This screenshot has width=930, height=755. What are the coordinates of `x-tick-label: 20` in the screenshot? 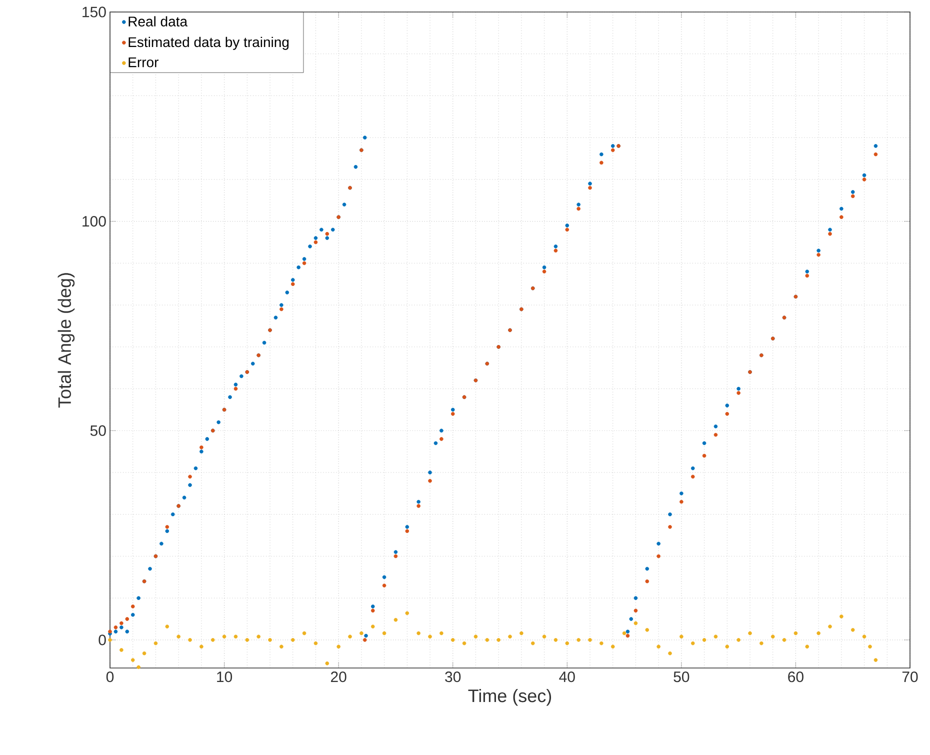 It's located at (338, 677).